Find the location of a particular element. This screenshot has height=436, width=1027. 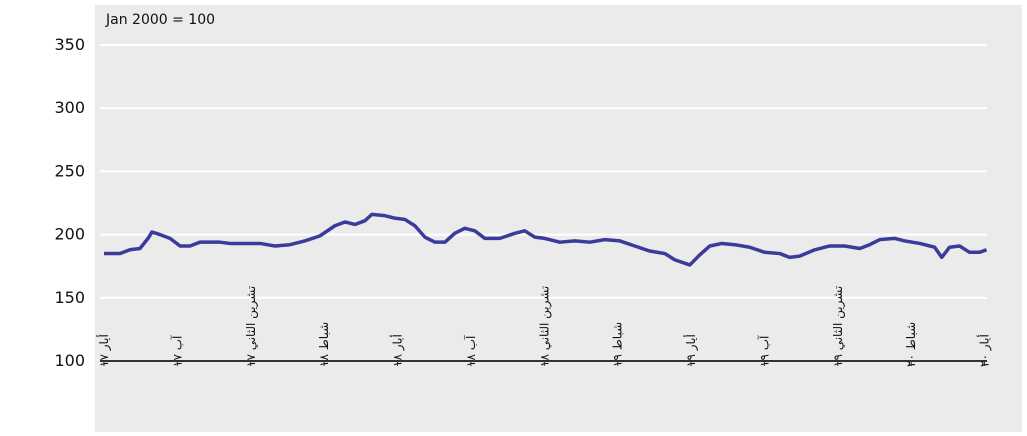

y-tick-label: 300 is located at coordinates (69, 107).